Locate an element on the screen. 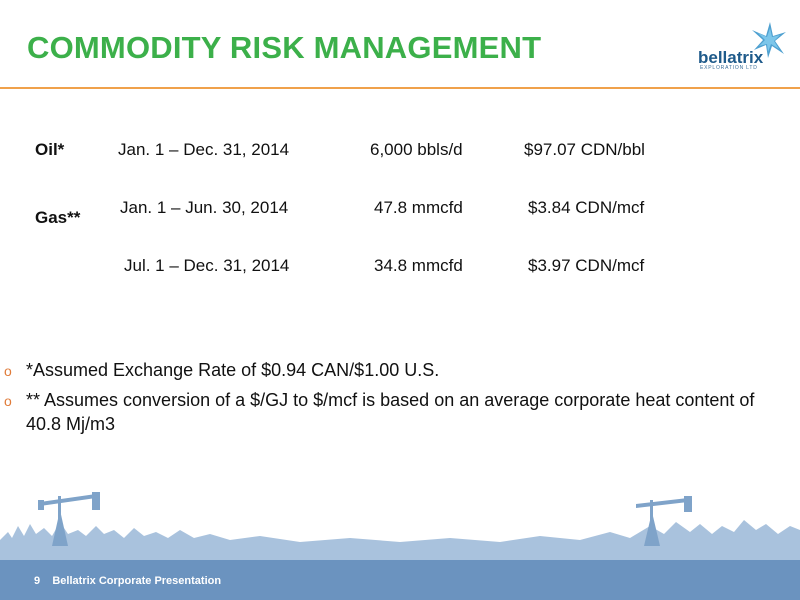 This screenshot has width=800, height=600. hedge-volume: 34.8 mmcfd is located at coordinates (418, 265).